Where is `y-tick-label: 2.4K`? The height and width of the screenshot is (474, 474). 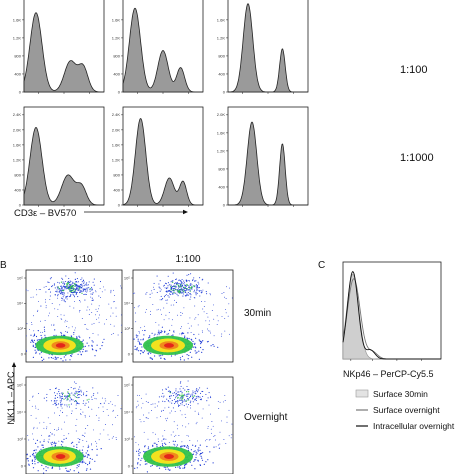 y-tick-label: 2.4K is located at coordinates (17, 114).